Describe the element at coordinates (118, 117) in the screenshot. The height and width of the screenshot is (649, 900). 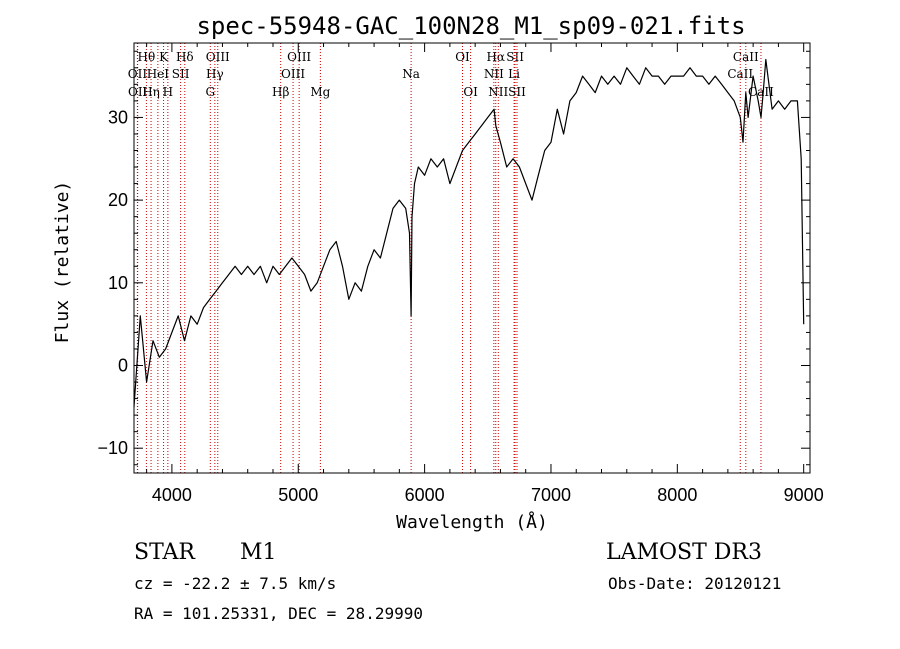
I see `y-tick-label: 30` at that location.